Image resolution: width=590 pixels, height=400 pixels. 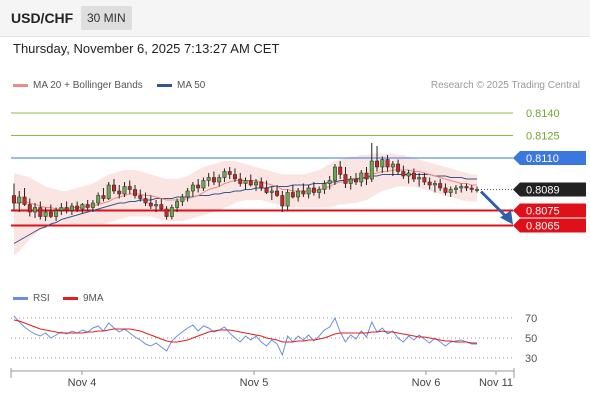 What do you see at coordinates (543, 212) in the screenshot?
I see `level-label: 0.8075` at bounding box center [543, 212].